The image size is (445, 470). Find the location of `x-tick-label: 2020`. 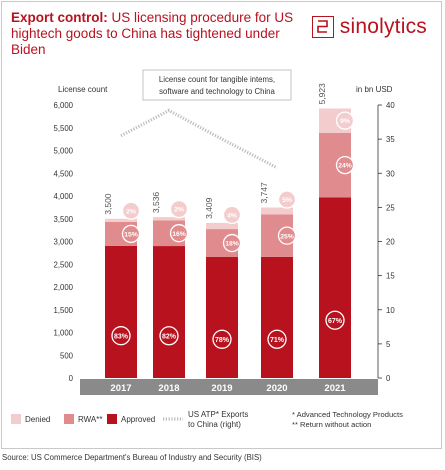

x-tick-label: 2020 is located at coordinates (276, 388).